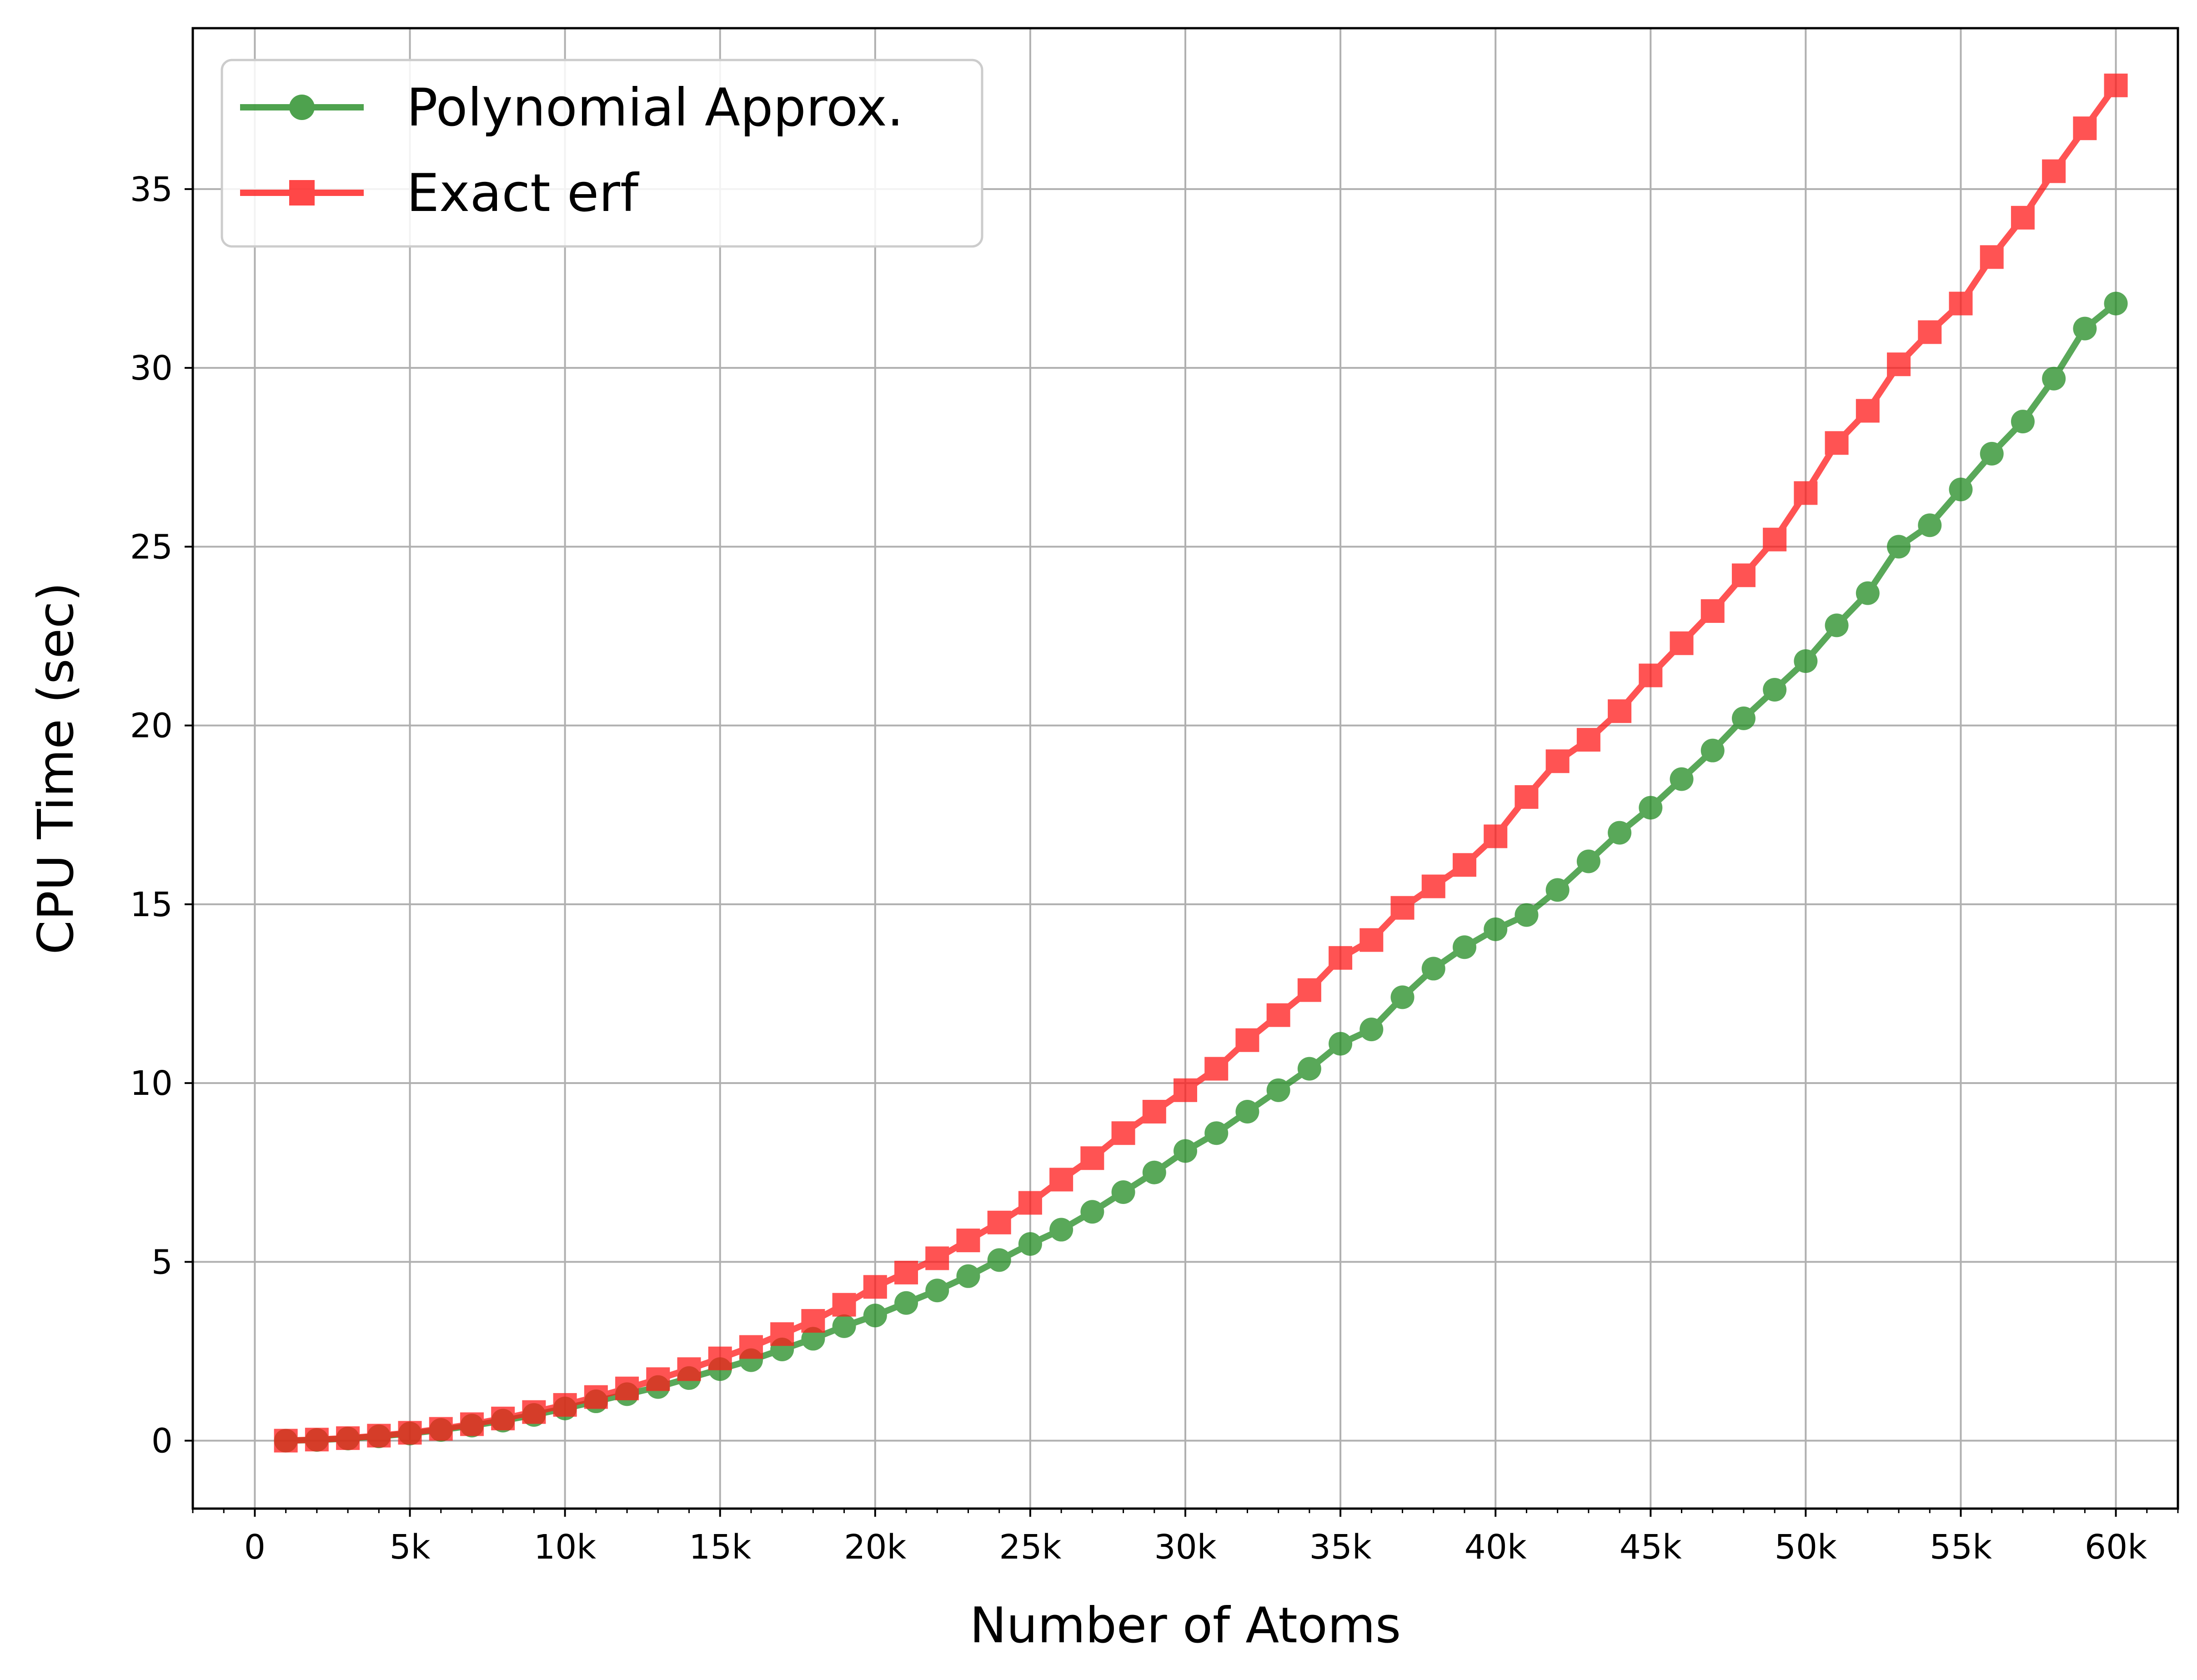  Describe the element at coordinates (151, 904) in the screenshot. I see `y-tick-label: 15` at that location.